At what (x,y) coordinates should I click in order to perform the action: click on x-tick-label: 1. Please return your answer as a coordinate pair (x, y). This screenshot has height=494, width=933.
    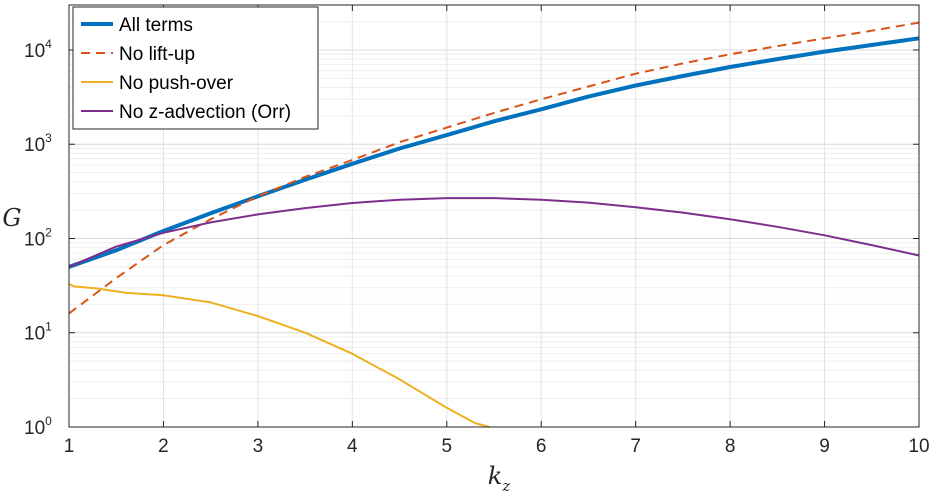
    Looking at the image, I should click on (69, 446).